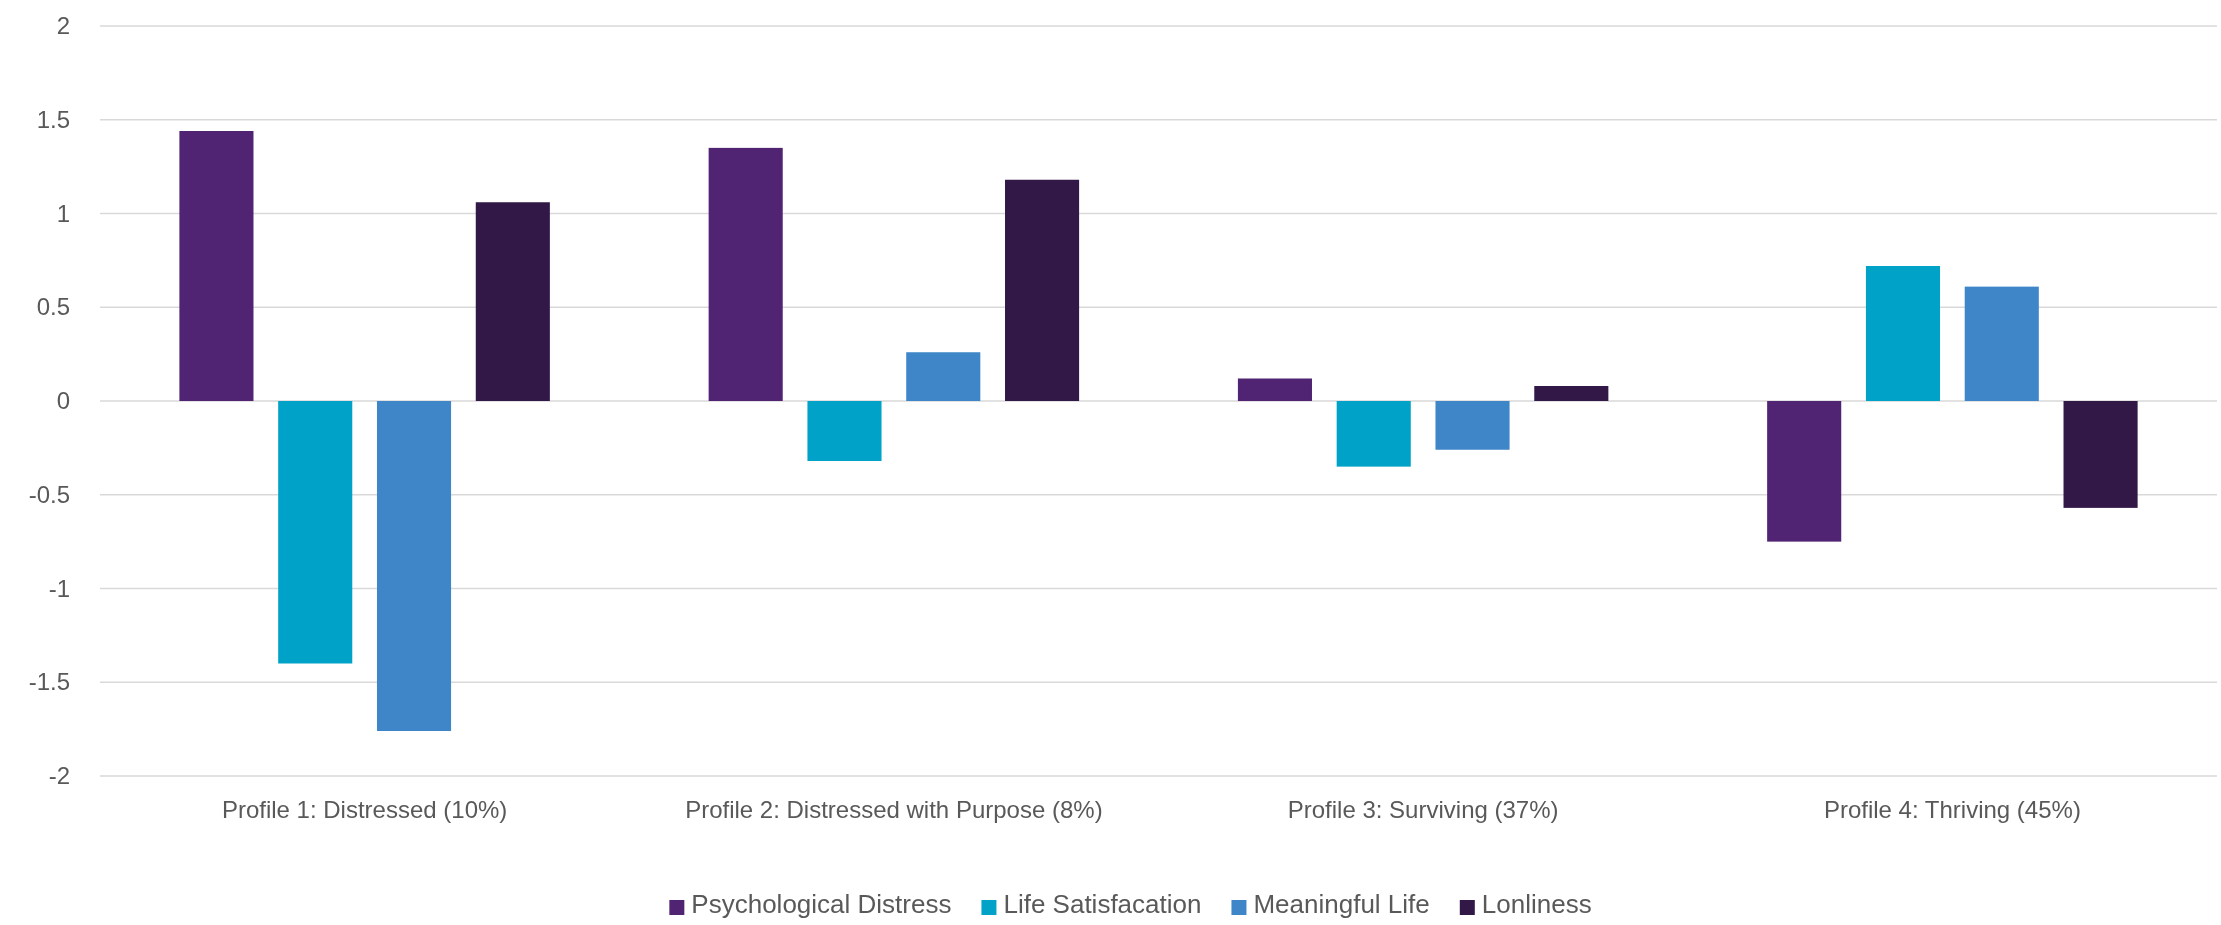  Describe the element at coordinates (1536, 904) in the screenshot. I see `legend-label: Lonliness` at that location.